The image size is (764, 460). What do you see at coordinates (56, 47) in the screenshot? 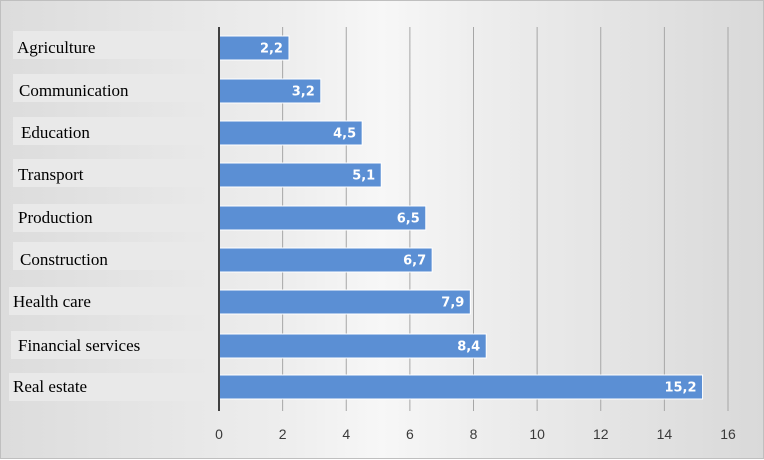
I see `category-label: Agriculture` at bounding box center [56, 47].